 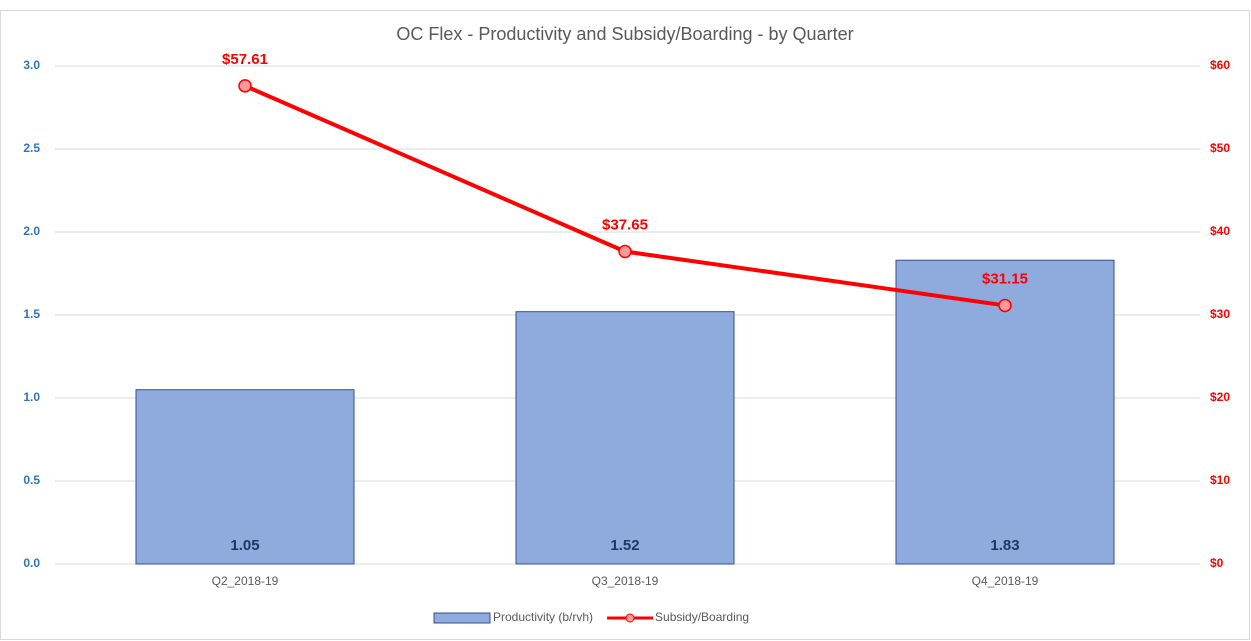 What do you see at coordinates (624, 545) in the screenshot?
I see `bar-value-label: 1.52` at bounding box center [624, 545].